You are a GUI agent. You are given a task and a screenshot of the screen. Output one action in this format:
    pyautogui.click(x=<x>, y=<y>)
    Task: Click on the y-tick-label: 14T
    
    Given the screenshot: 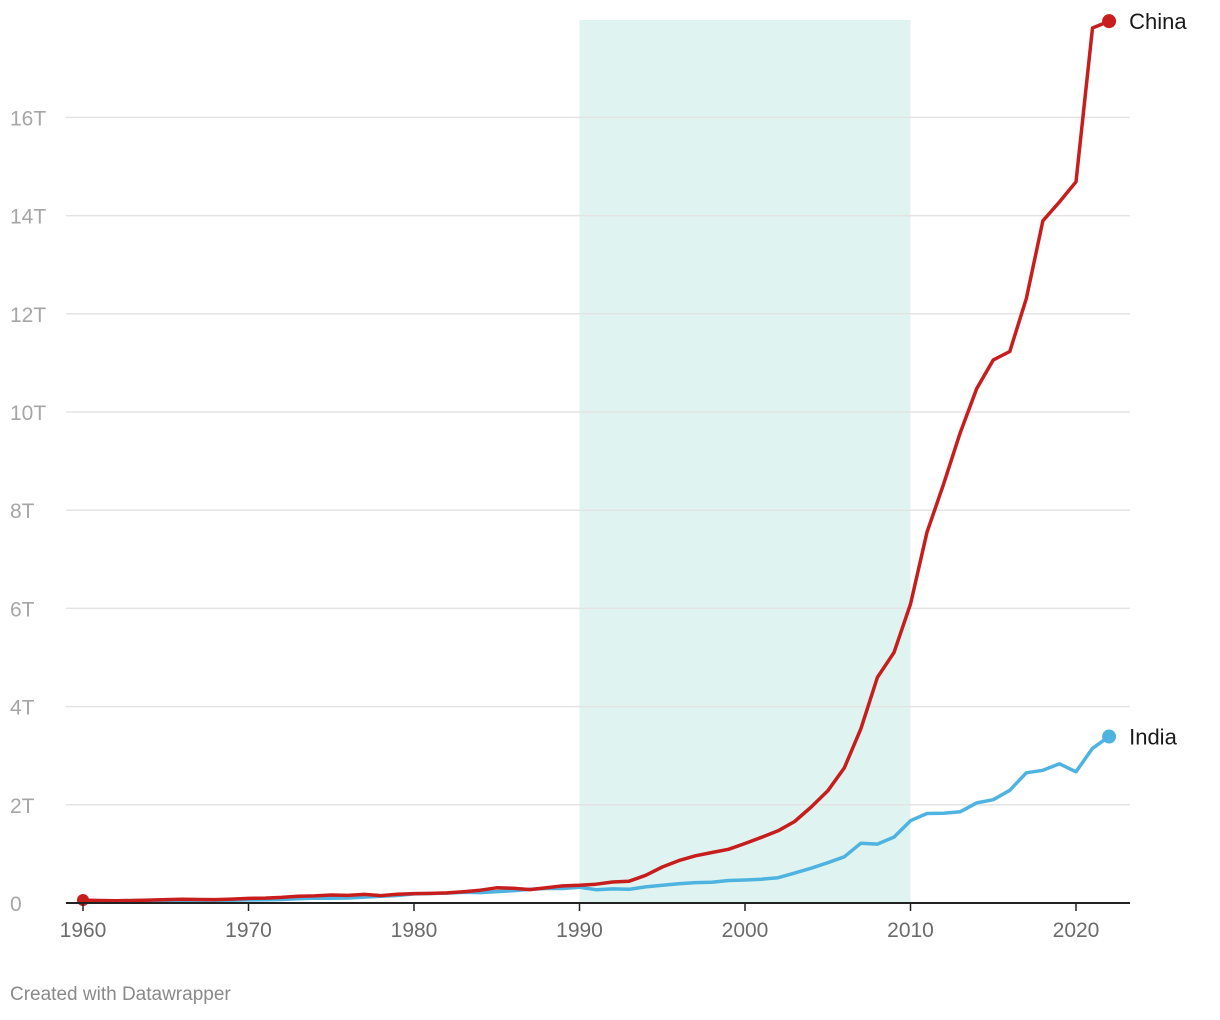 What is the action you would take?
    pyautogui.click(x=28, y=217)
    